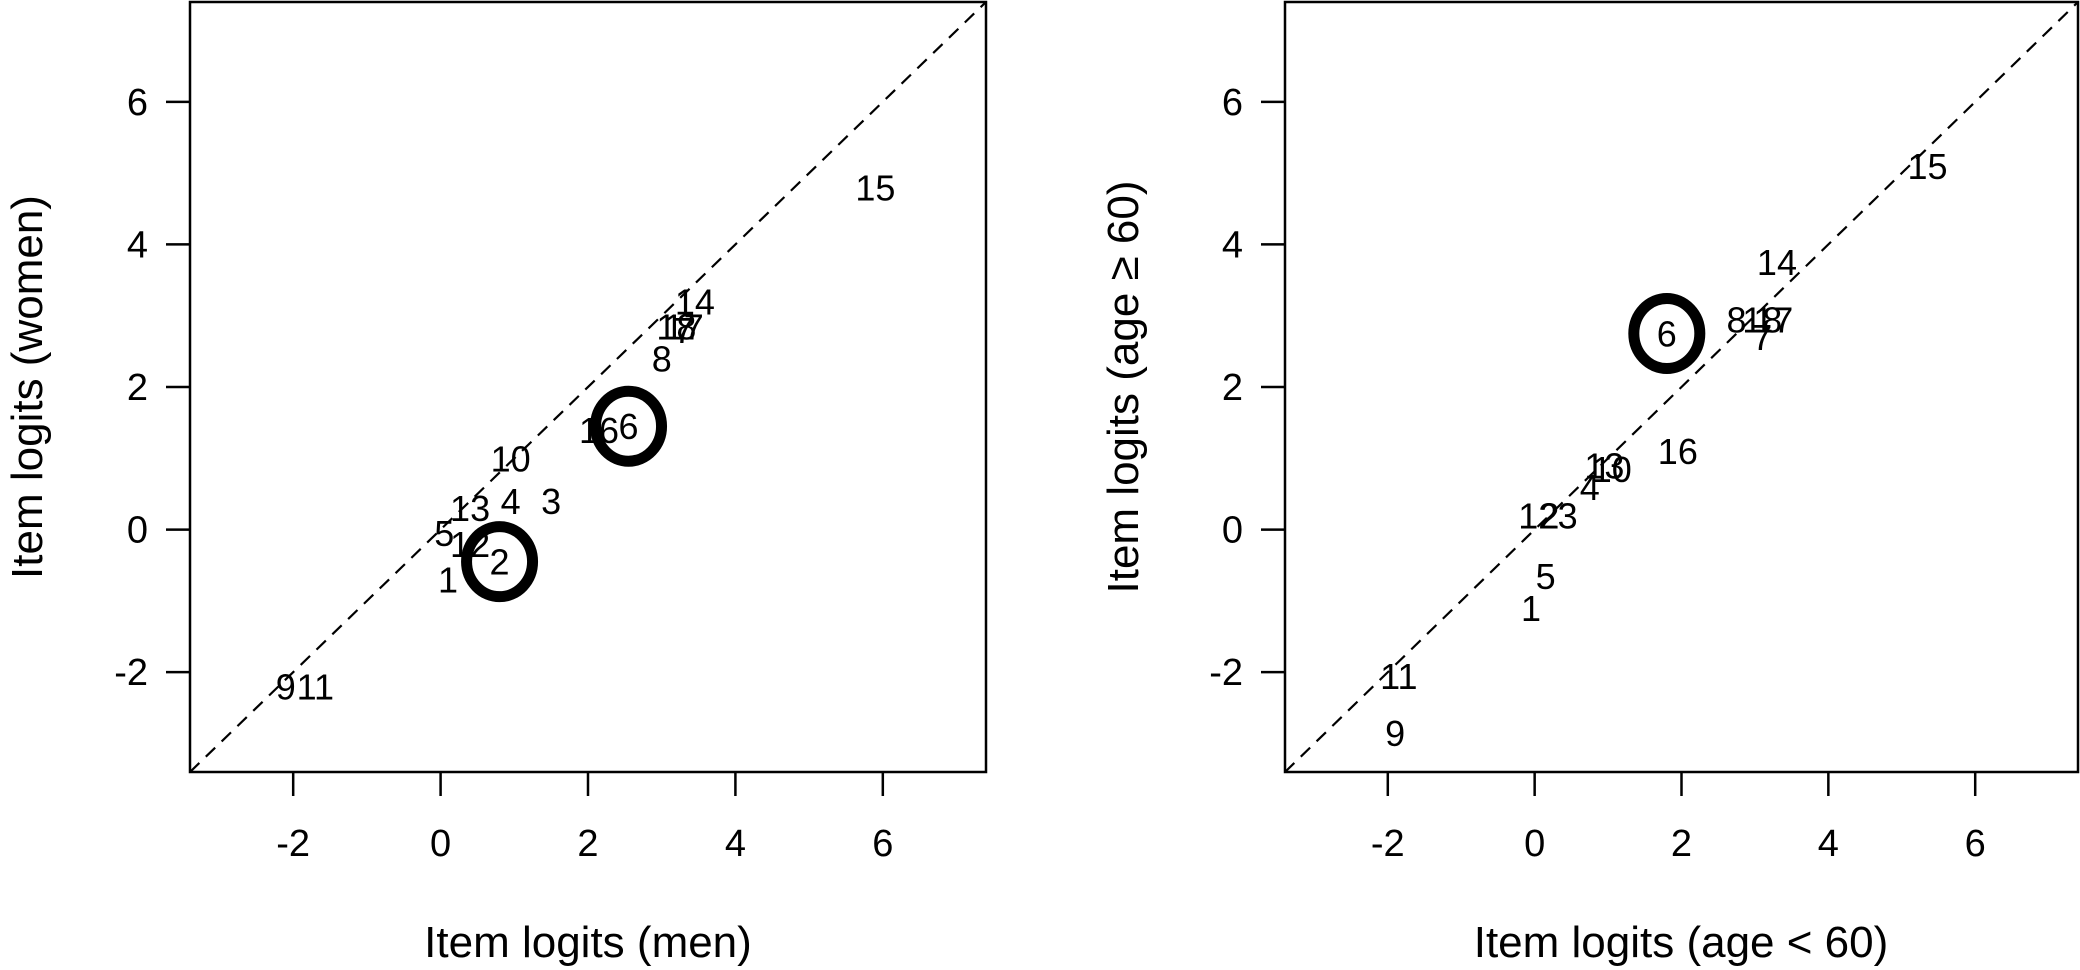 The height and width of the screenshot is (970, 2080). Describe the element at coordinates (27, 387) in the screenshot. I see `y-axis-title: Item logits (women)` at that location.